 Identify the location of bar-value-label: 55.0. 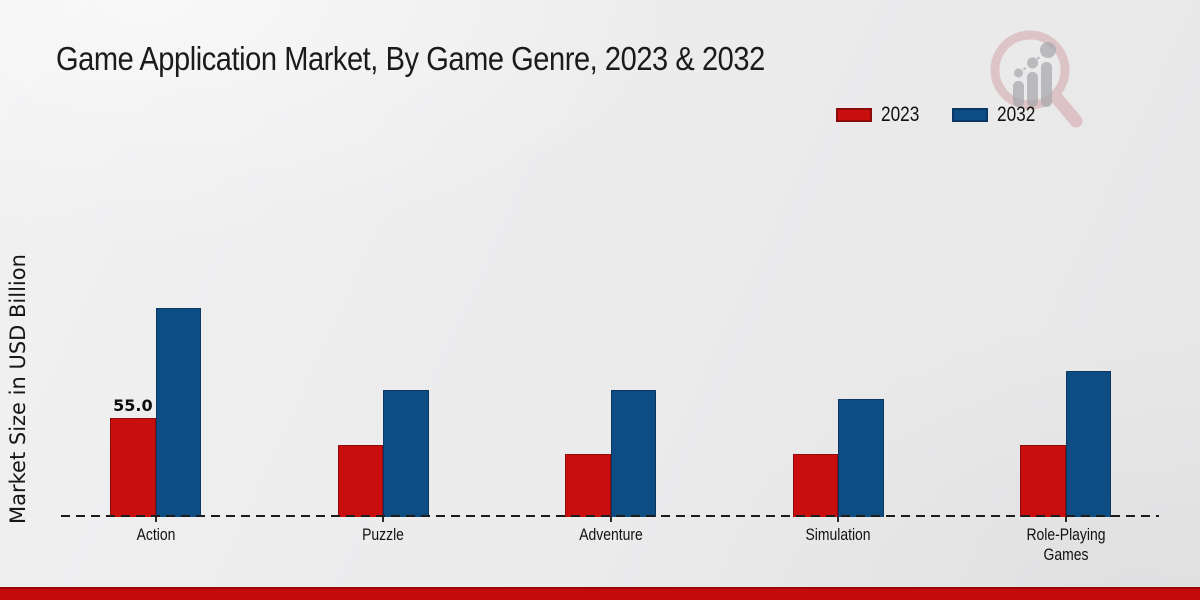
(133, 406).